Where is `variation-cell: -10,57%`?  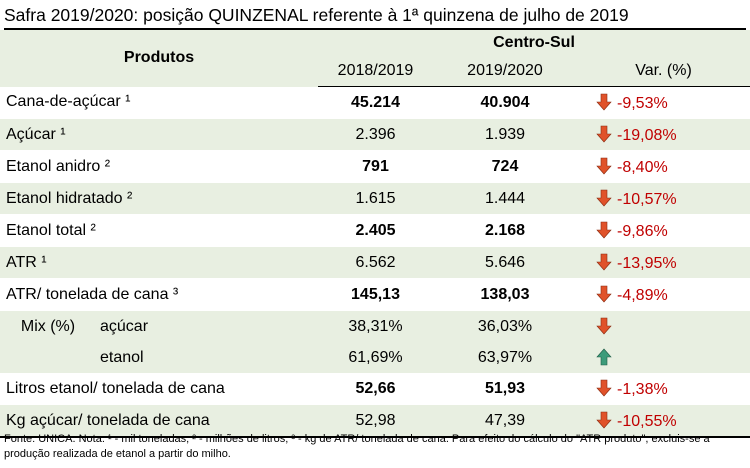 variation-cell: -10,57% is located at coordinates (663, 198).